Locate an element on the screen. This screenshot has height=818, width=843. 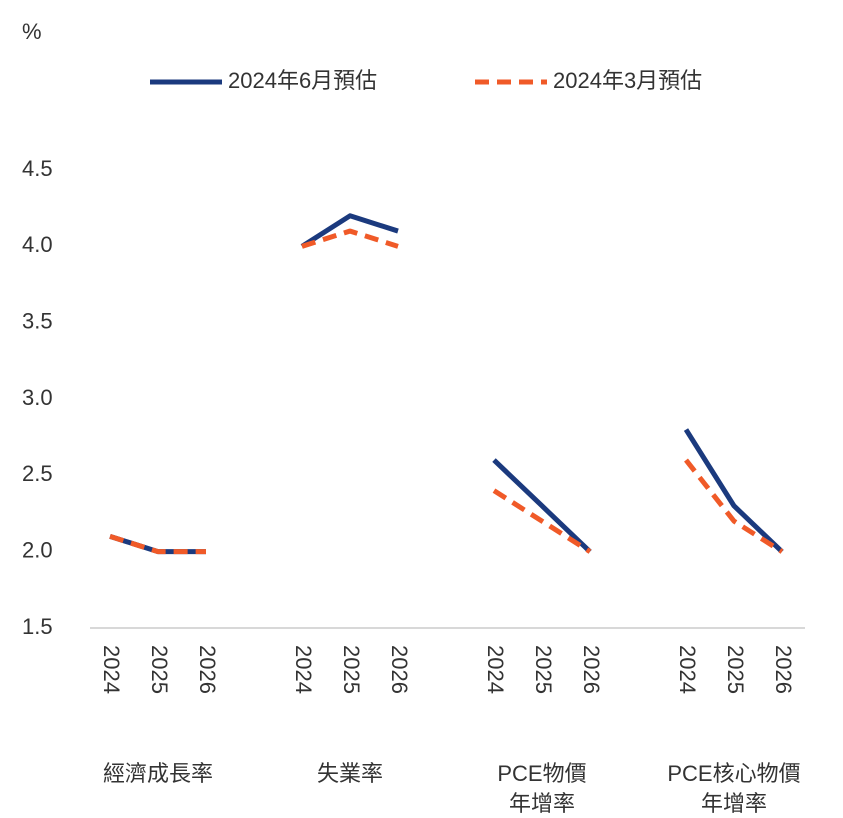
y-tick-label: 3.5 is located at coordinates (37, 320).